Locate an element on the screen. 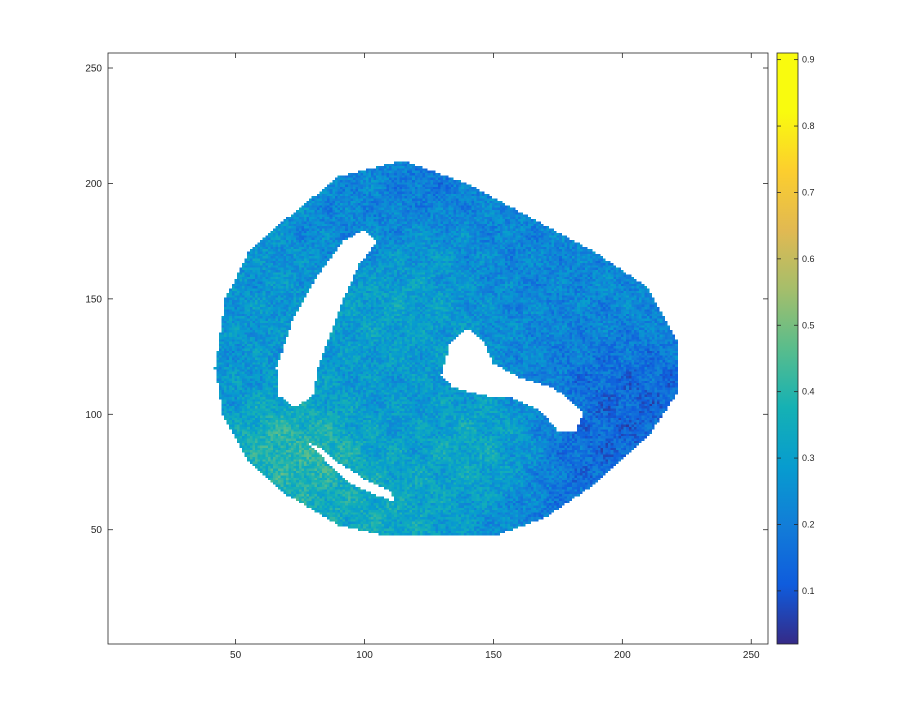  y-tick-label: 100 is located at coordinates (93, 415).